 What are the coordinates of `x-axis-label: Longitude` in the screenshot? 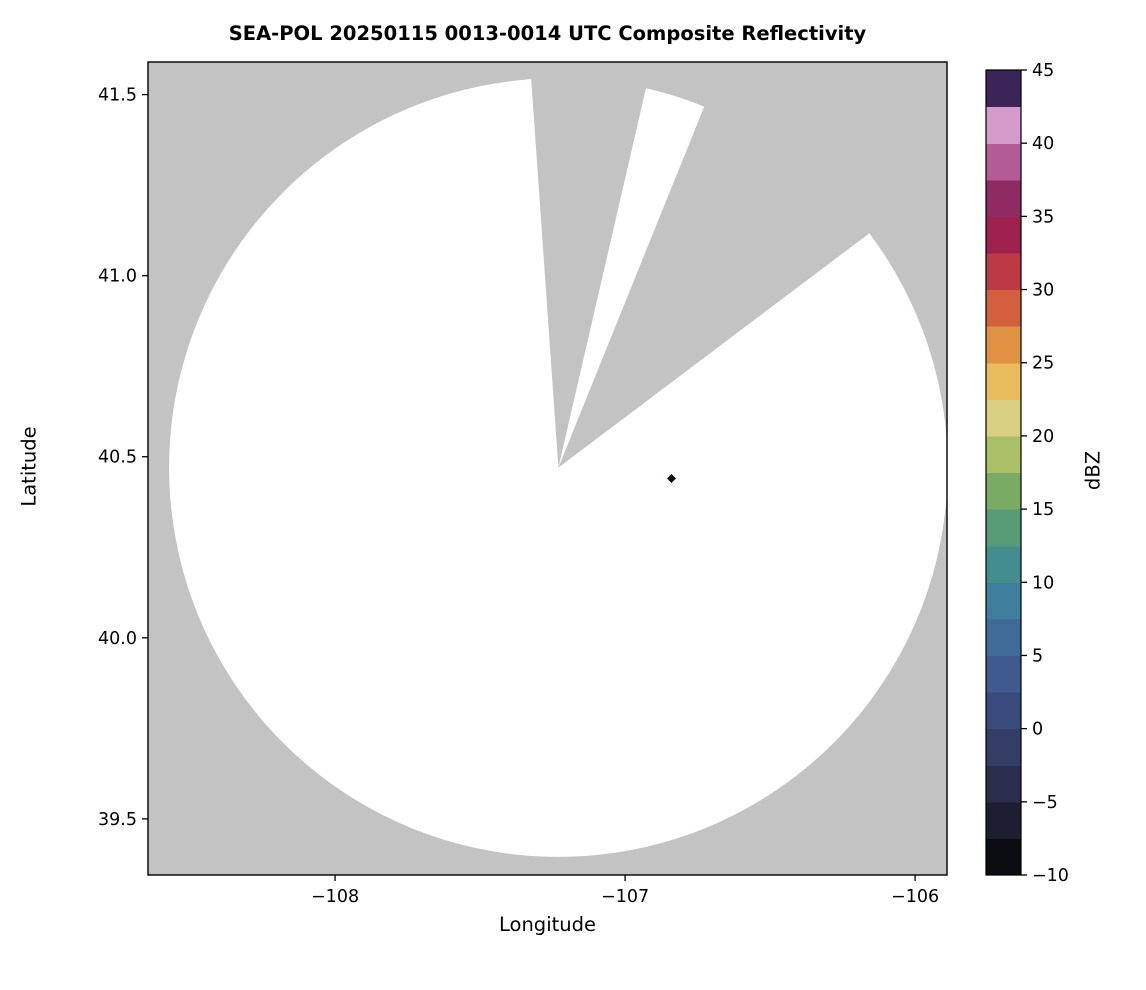 It's located at (547, 924).